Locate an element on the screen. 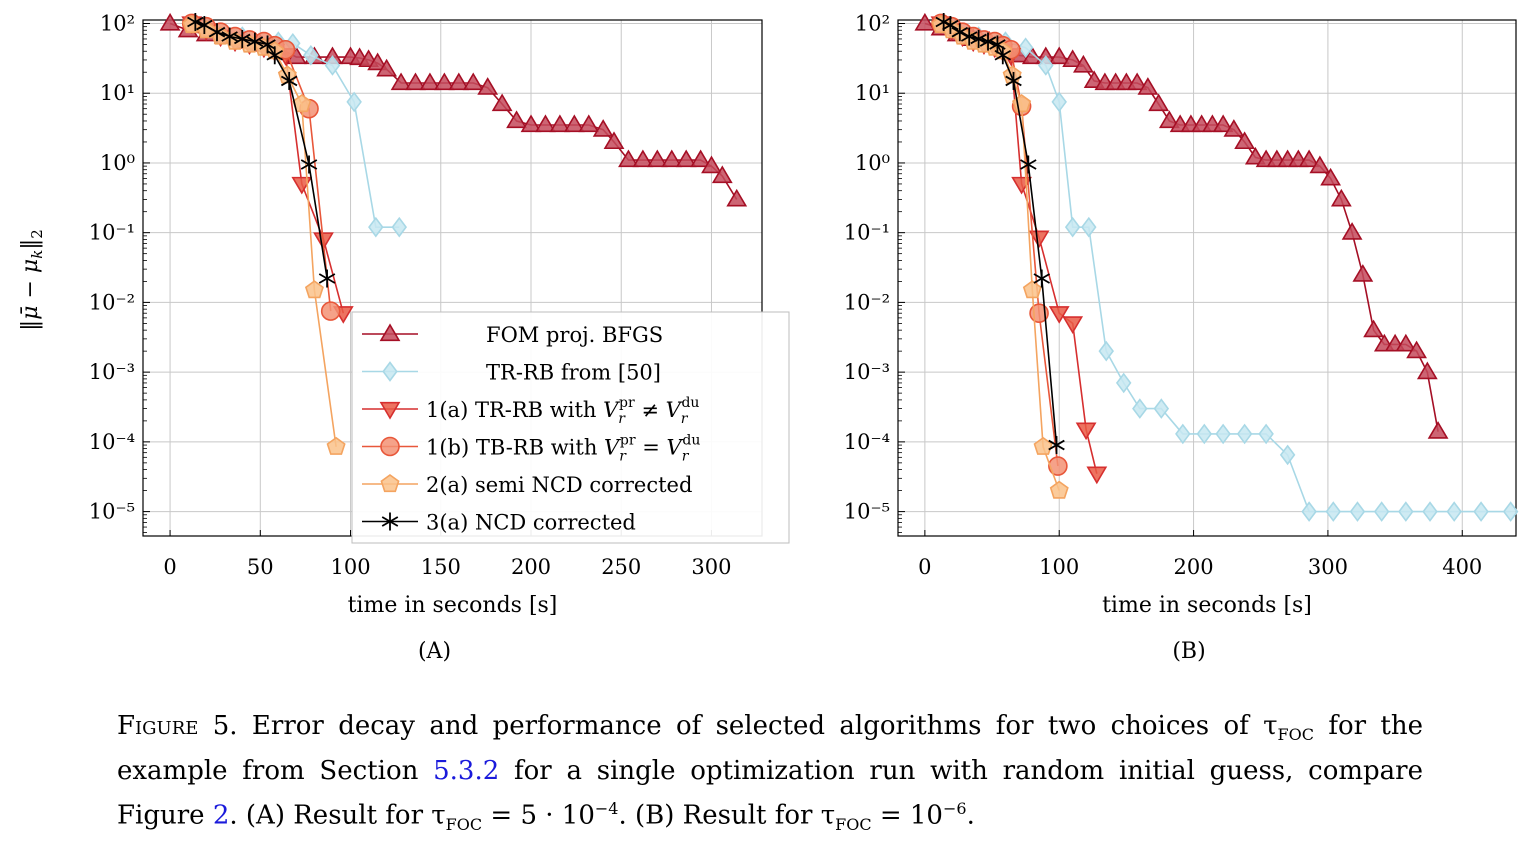 The height and width of the screenshot is (843, 1536). legend-label: 2(a) semi NCD corrected is located at coordinates (559, 485).